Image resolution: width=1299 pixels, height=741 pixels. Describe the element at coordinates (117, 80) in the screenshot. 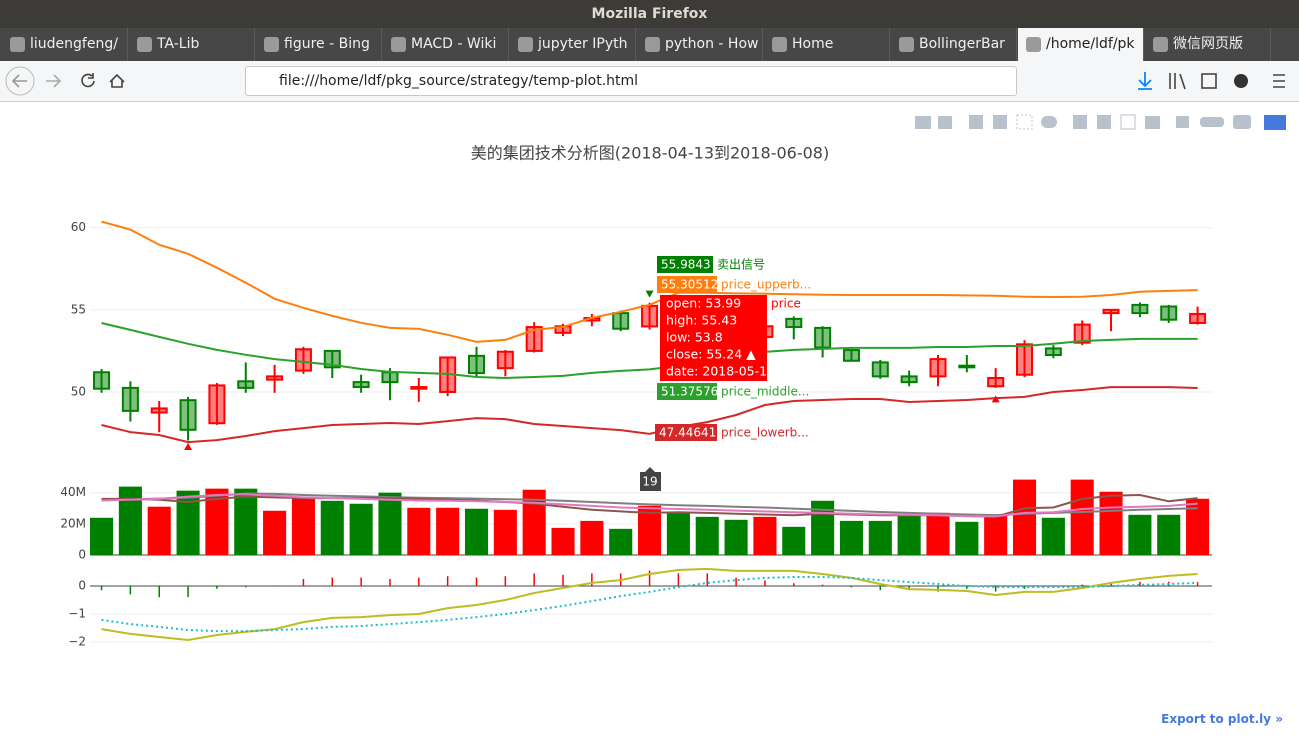

I see `home-button` at that location.